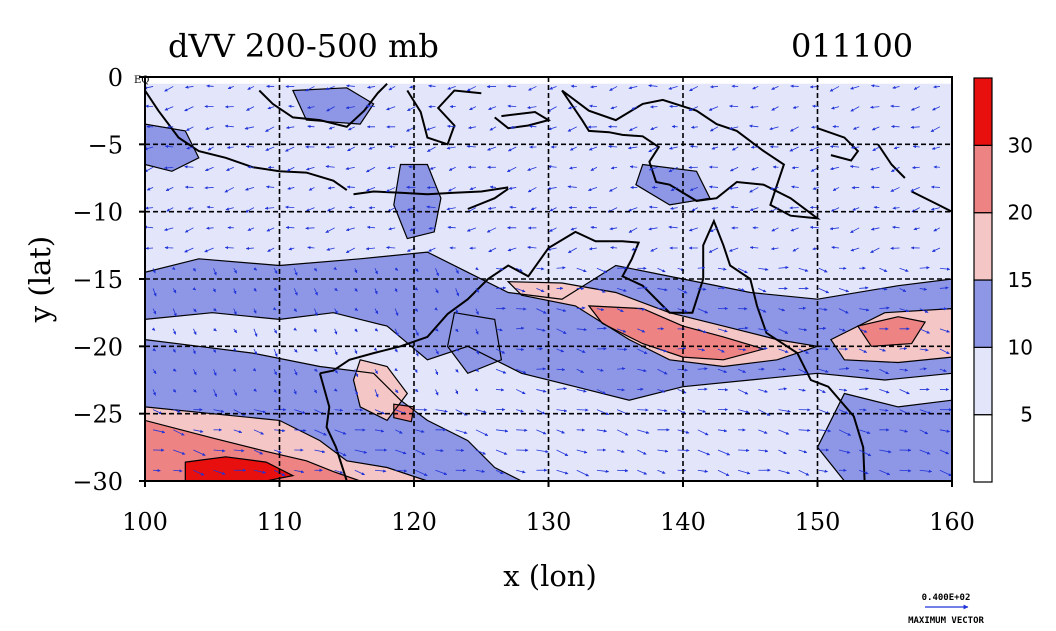 This screenshot has height=631, width=1056. I want to click on y-tick-label: −20, so click(97, 347).